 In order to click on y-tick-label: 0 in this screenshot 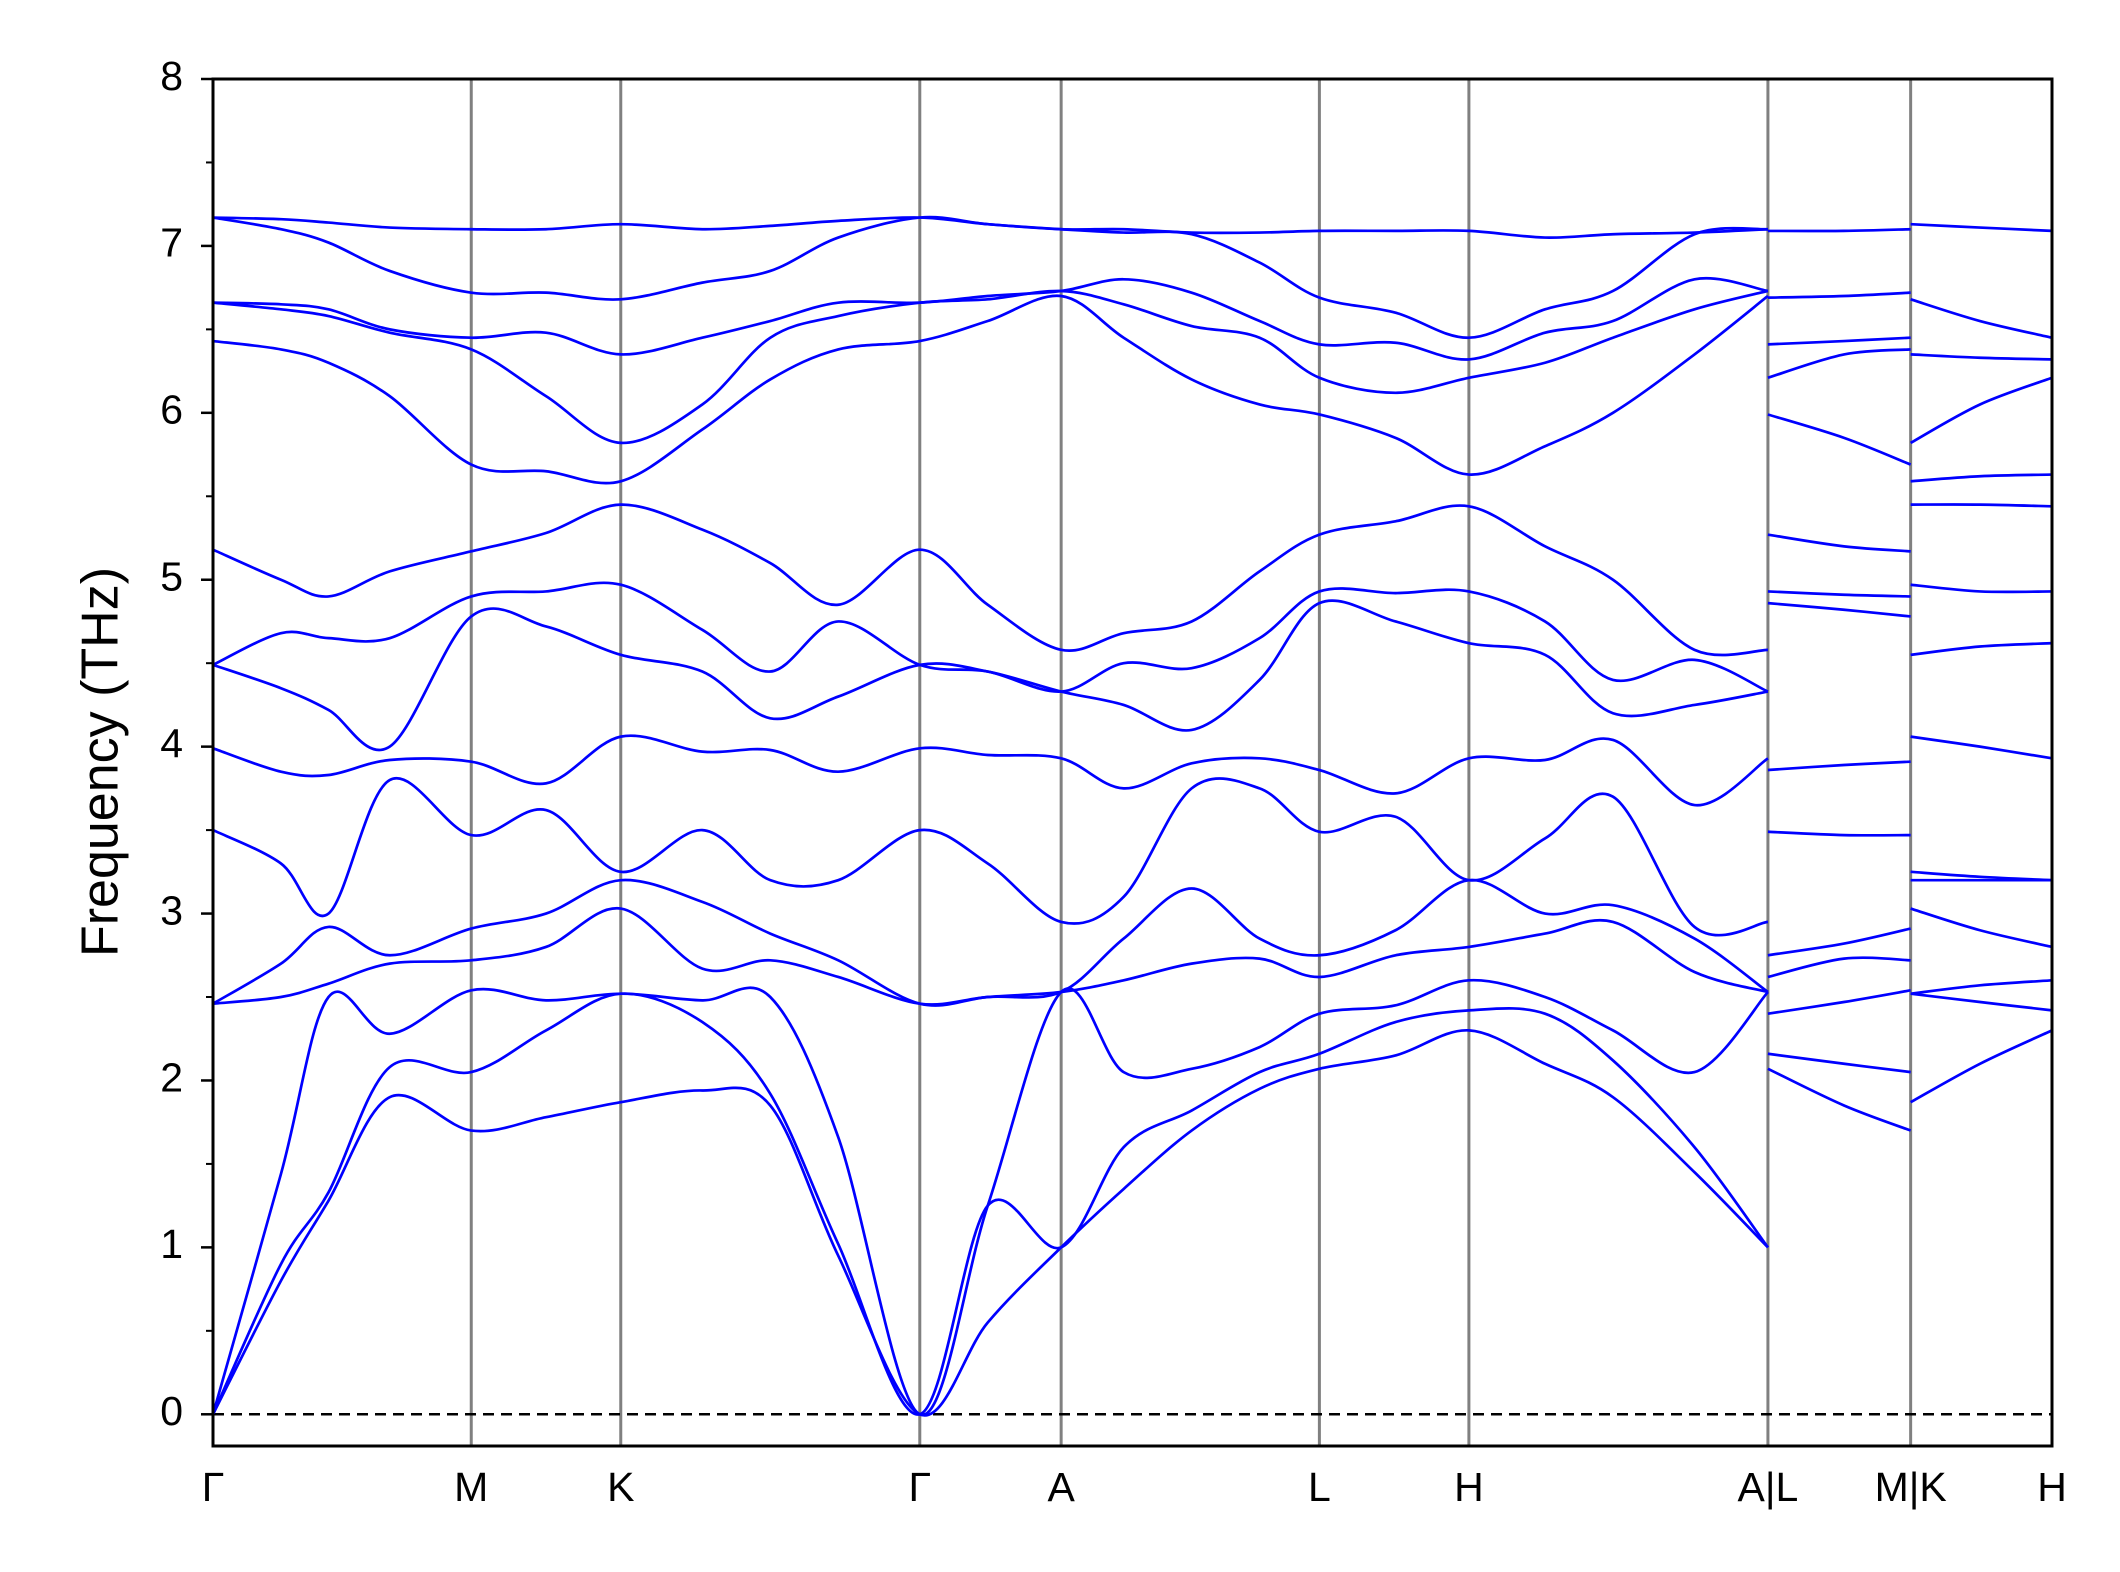, I will do `click(171, 1411)`.